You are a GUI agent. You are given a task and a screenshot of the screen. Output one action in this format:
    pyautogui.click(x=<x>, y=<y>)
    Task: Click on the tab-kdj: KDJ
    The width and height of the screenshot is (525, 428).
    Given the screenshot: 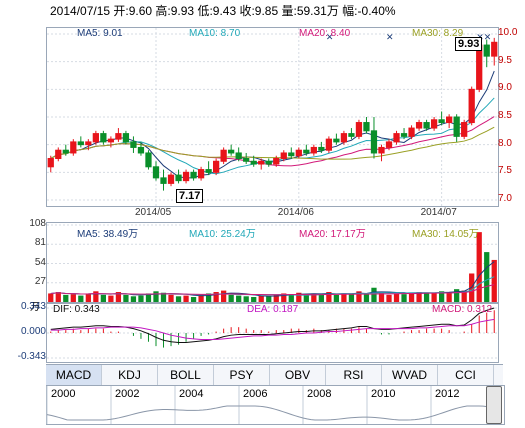 What is the action you would take?
    pyautogui.click(x=130, y=375)
    